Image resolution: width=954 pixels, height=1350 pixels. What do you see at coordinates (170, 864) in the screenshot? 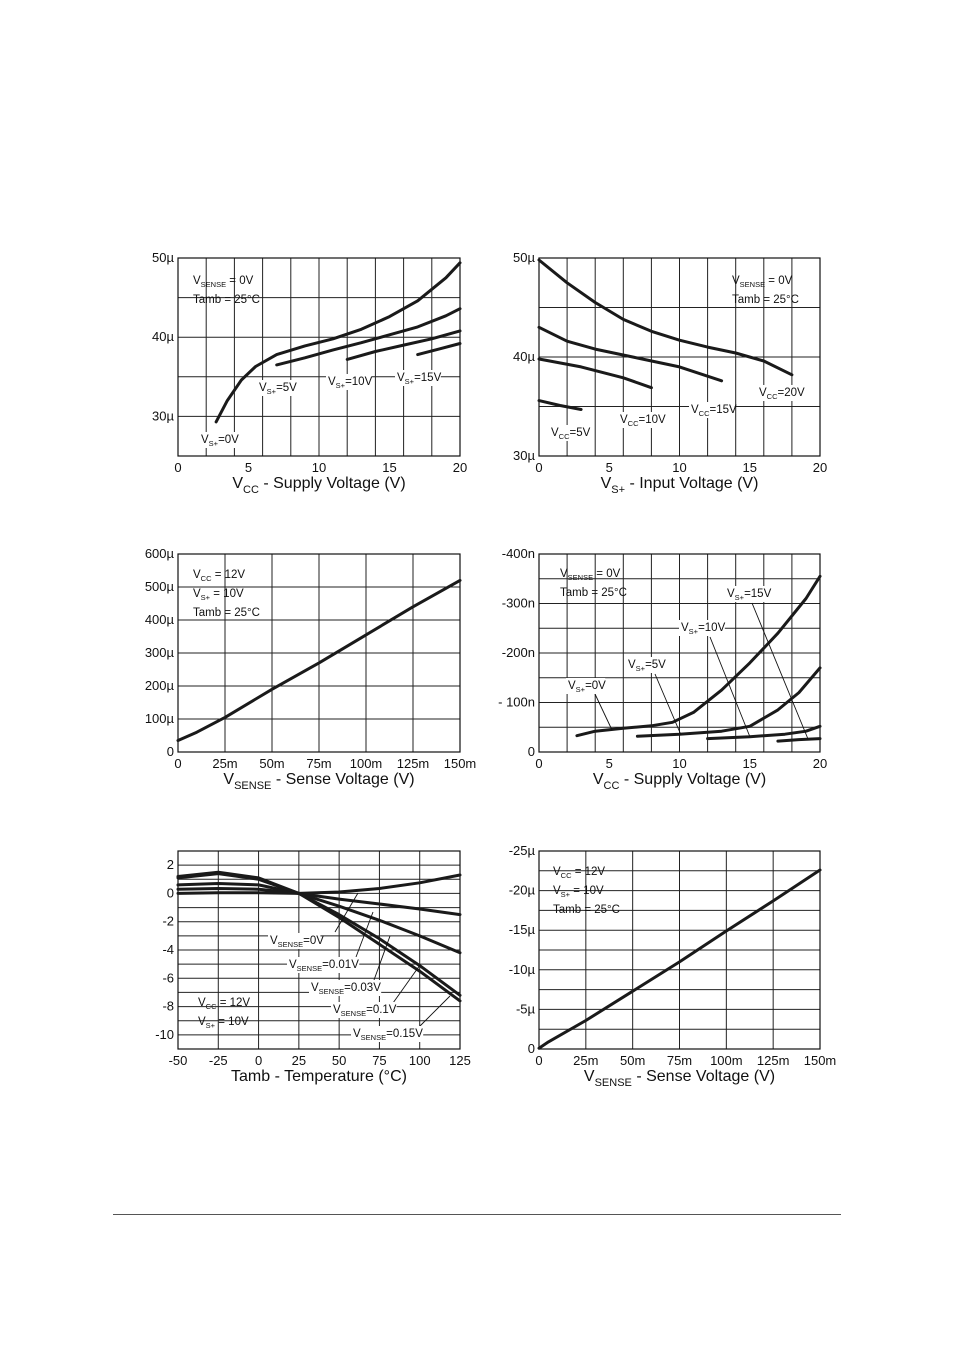
I see `y-tick-label: 2` at bounding box center [170, 864].